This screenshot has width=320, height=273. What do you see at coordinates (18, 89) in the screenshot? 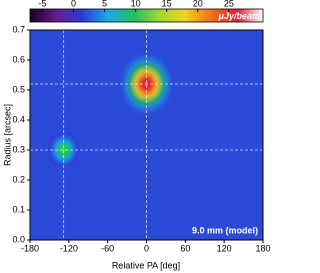
I see `y-tick-label: 0.5` at bounding box center [18, 89].